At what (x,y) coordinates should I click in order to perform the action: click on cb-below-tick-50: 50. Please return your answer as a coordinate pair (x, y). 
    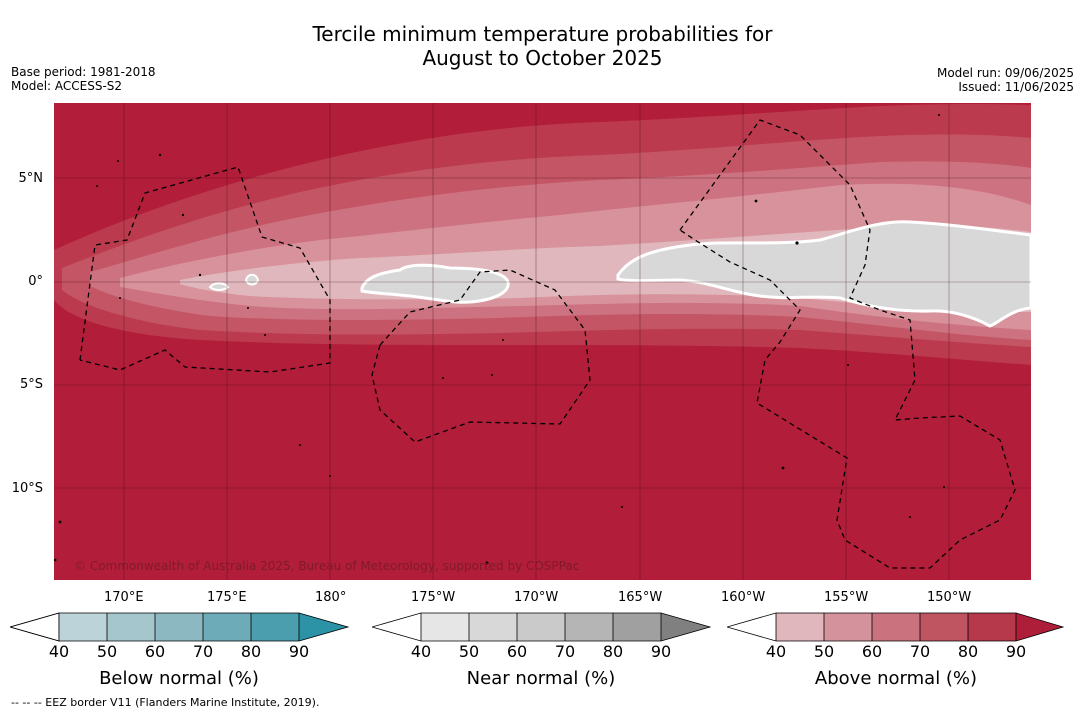
    Looking at the image, I should click on (107, 651).